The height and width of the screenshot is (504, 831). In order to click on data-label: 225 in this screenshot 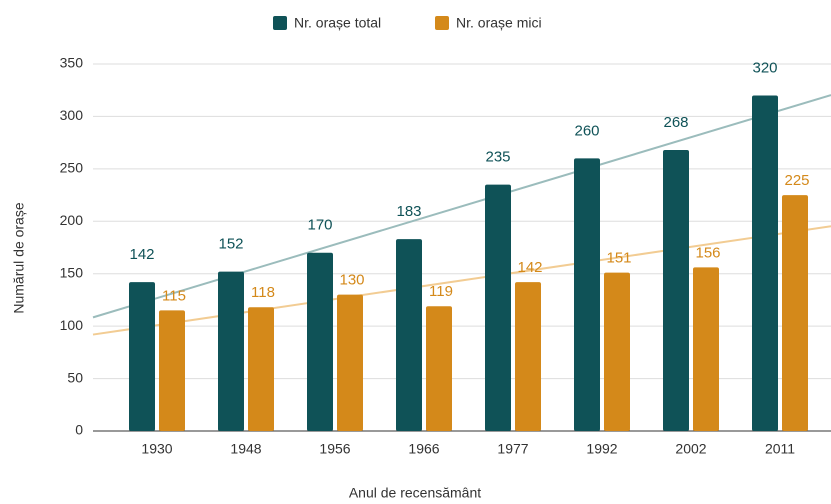, I will do `click(796, 180)`.